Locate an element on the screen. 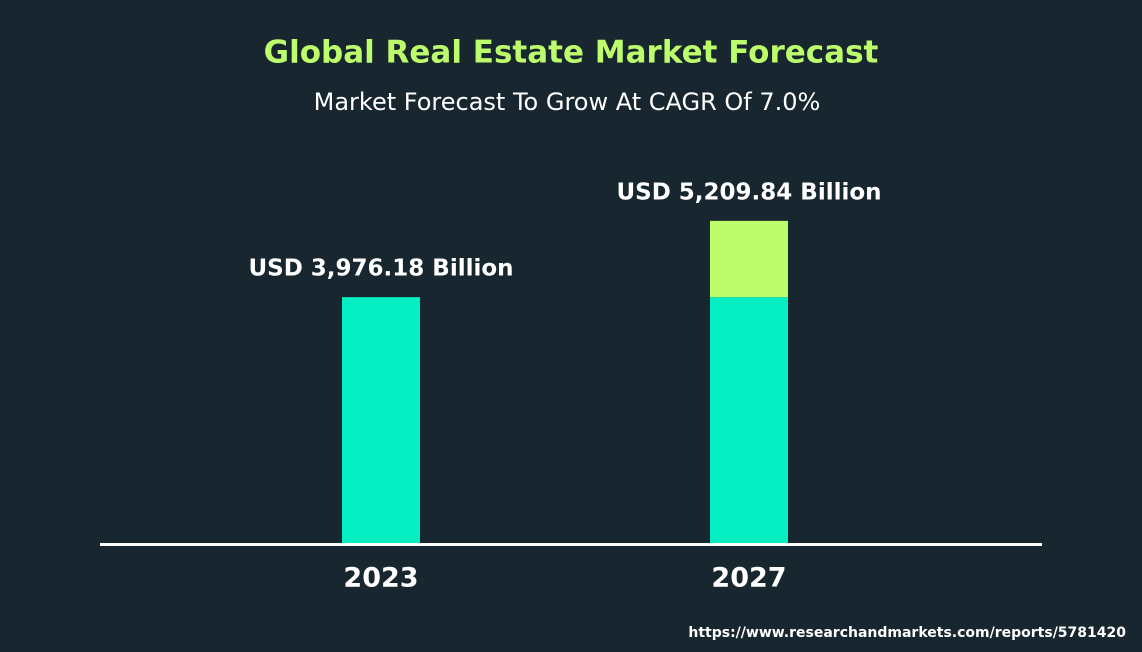  x-tick-label: 2027 is located at coordinates (748, 578).